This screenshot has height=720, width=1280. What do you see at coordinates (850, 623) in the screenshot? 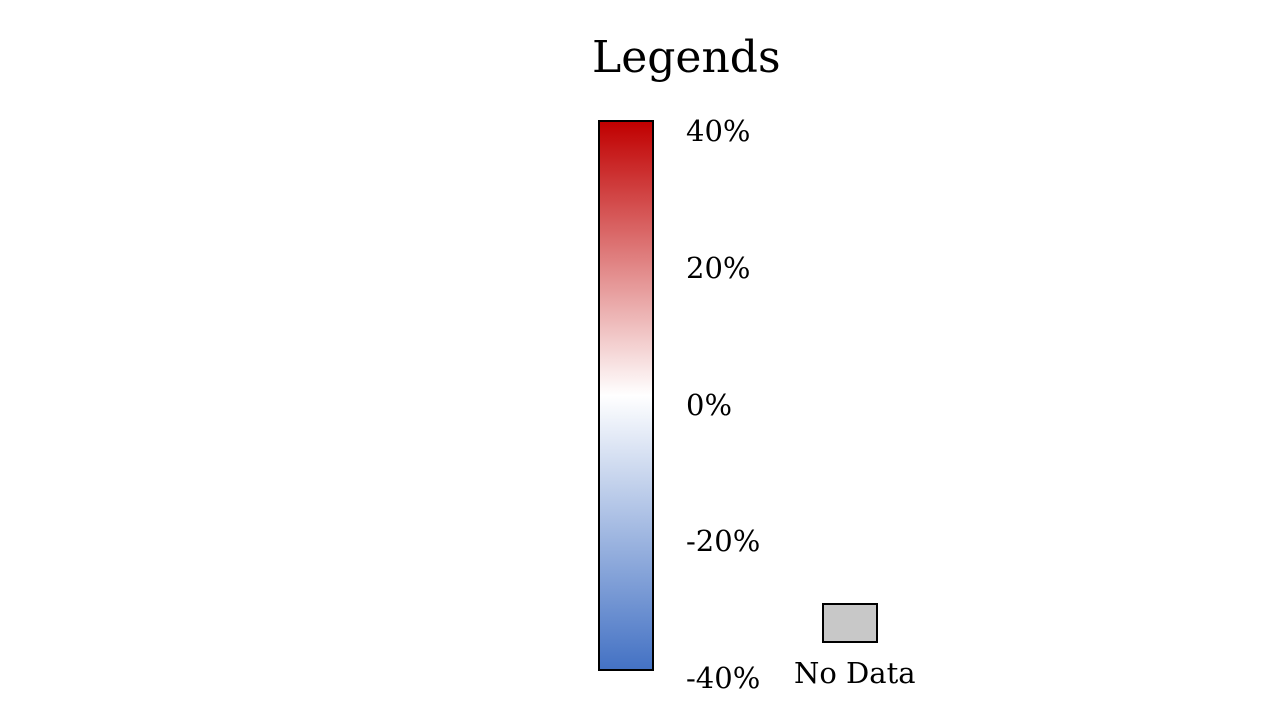
I see `no-data-swatch` at bounding box center [850, 623].